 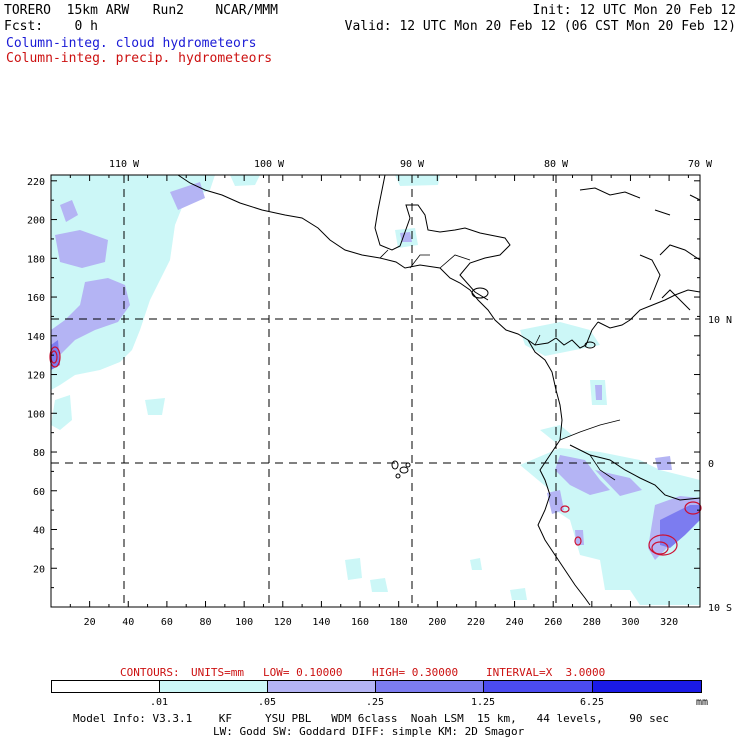 I want to click on y-tick-label: 60, so click(x=39, y=492).